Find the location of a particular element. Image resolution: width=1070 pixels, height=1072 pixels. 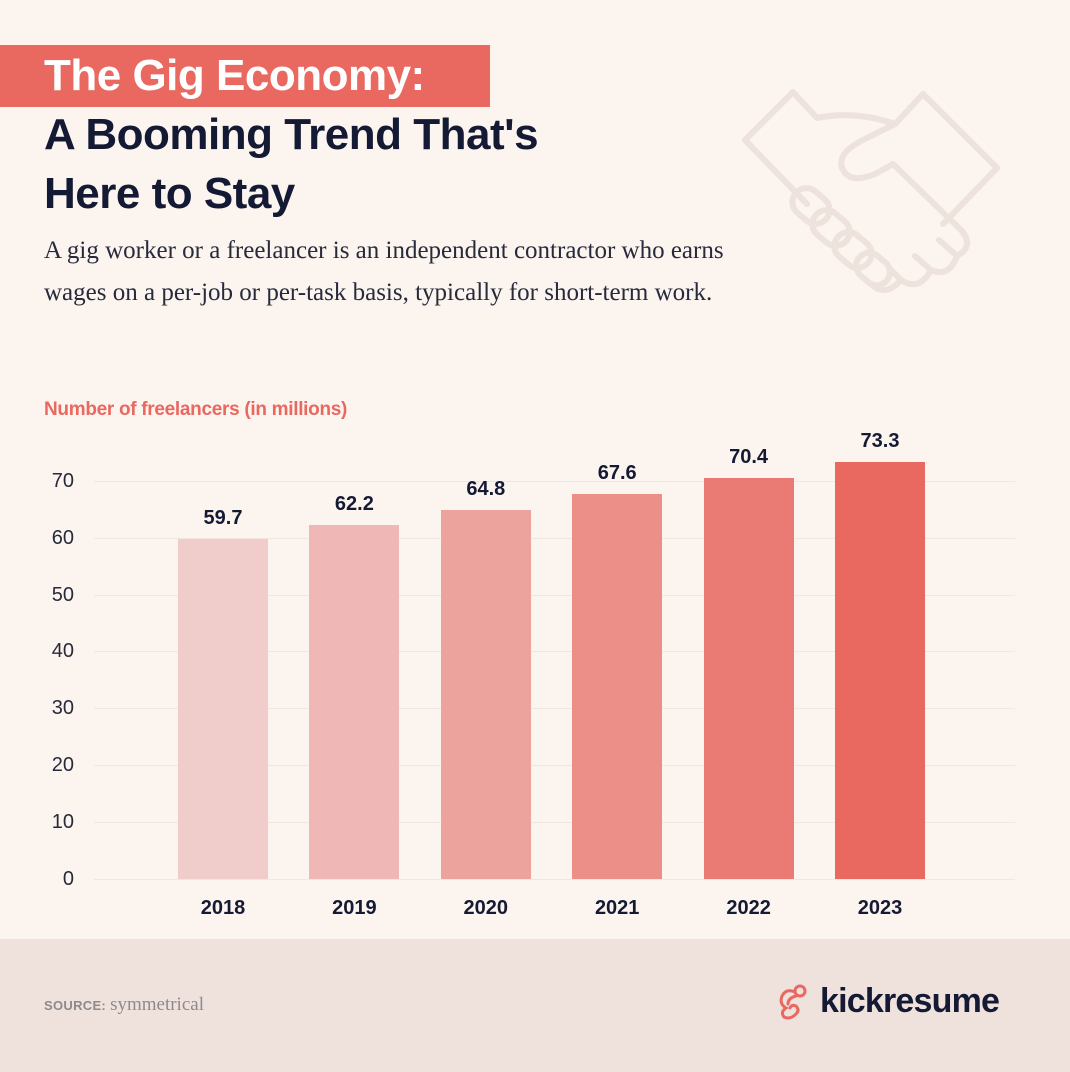

source-attribution: SOURCE: symmetrical is located at coordinates (124, 1005).